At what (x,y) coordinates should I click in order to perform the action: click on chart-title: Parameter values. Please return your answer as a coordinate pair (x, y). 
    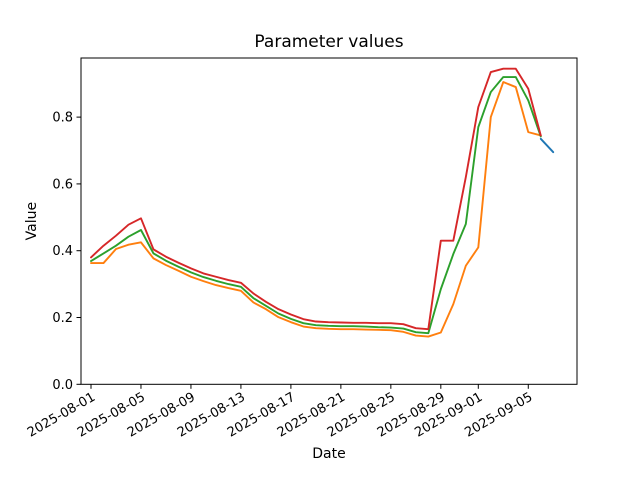
    Looking at the image, I should click on (328, 42).